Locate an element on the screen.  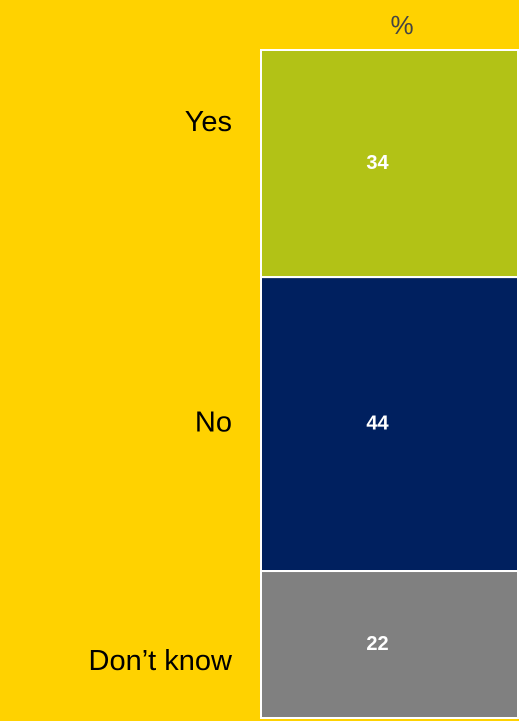
category-label: No is located at coordinates (213, 423).